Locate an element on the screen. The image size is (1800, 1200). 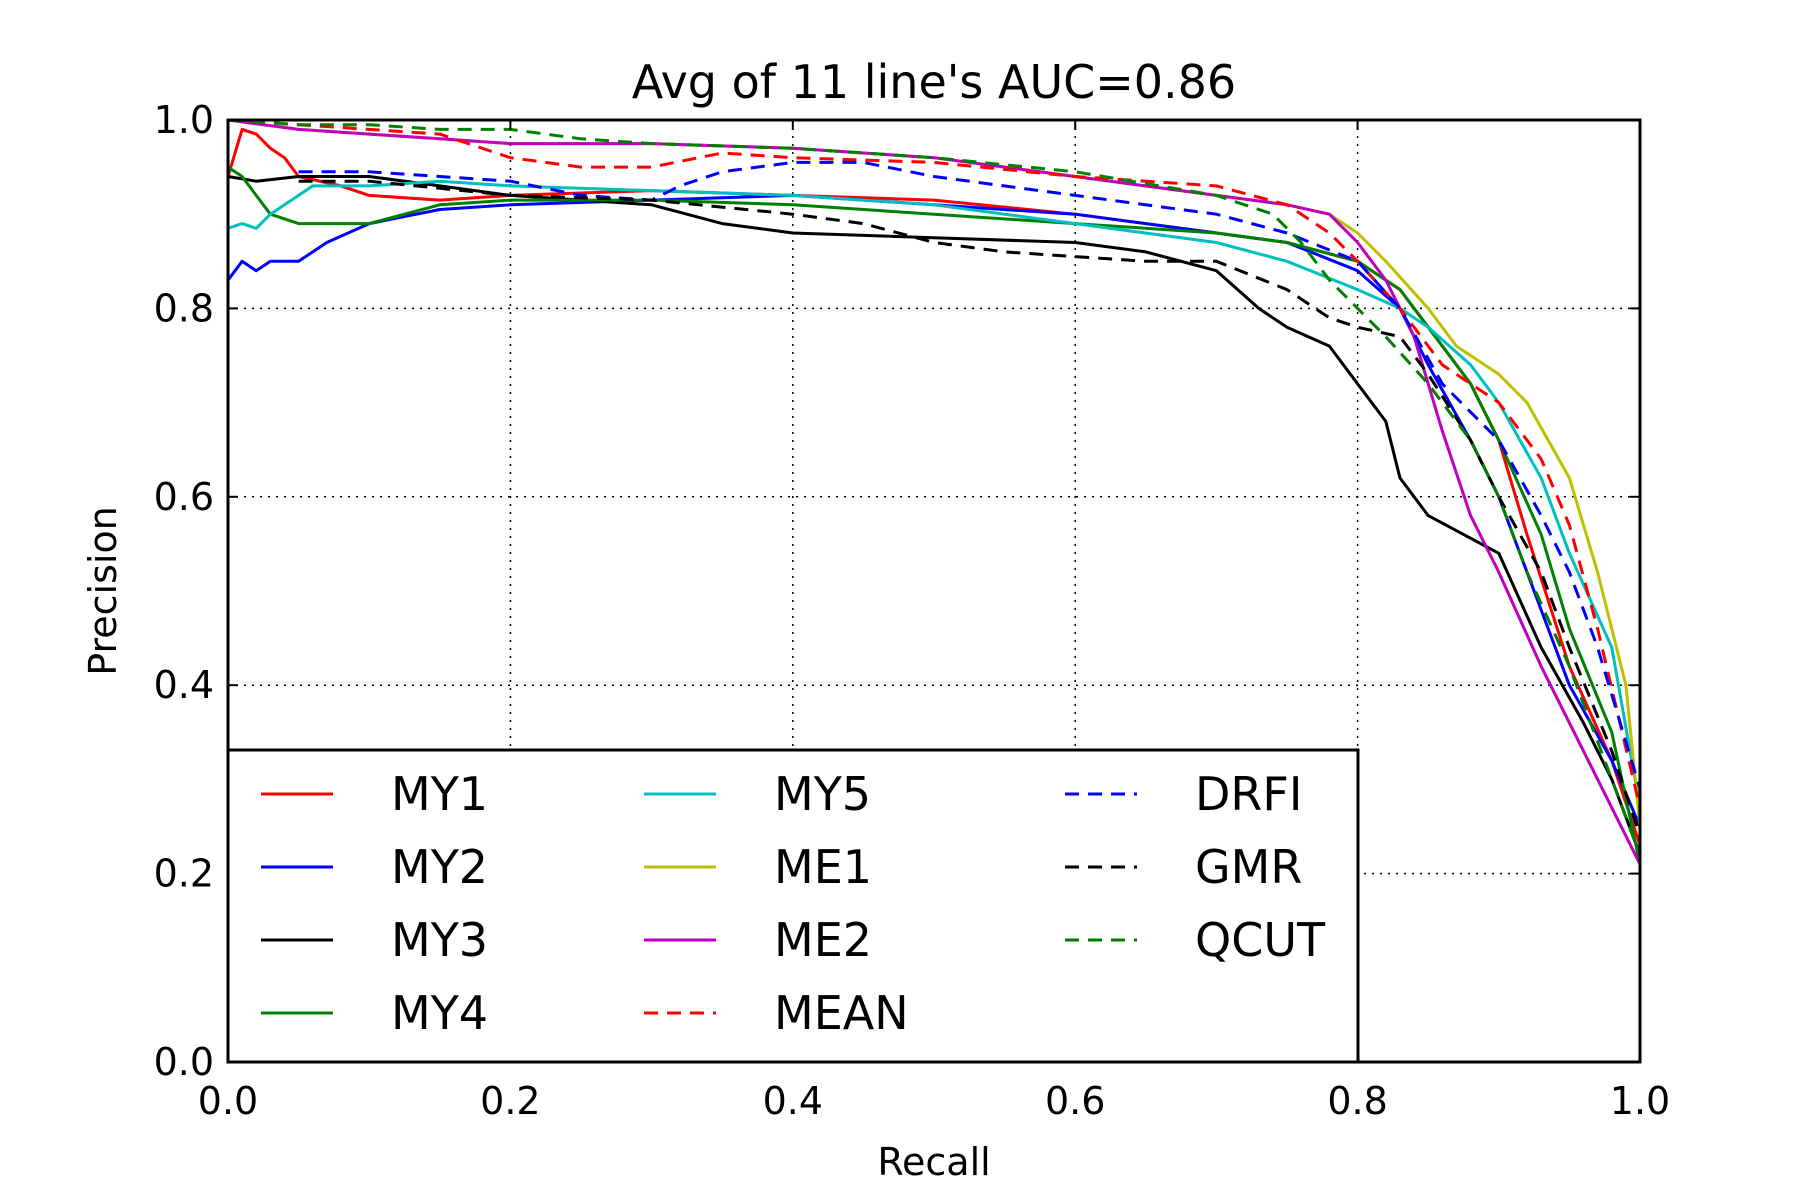
x-tick-label: 0.2 is located at coordinates (510, 1101).